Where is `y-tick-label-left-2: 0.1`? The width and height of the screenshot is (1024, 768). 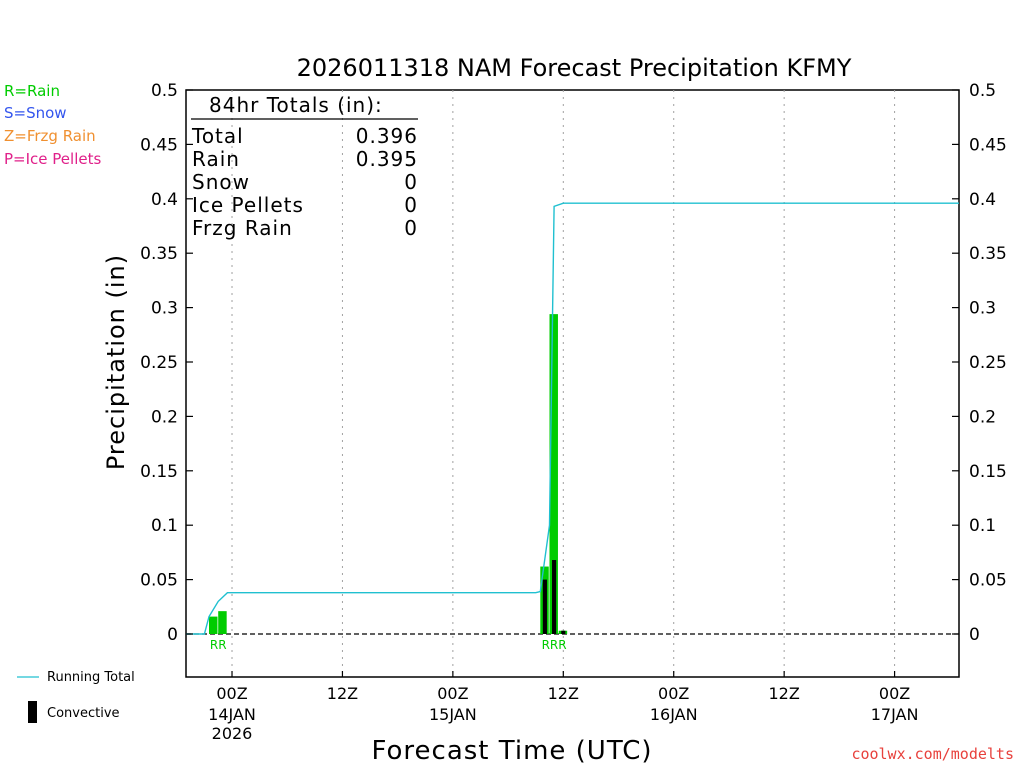
y-tick-label-left-2: 0.1 is located at coordinates (164, 526).